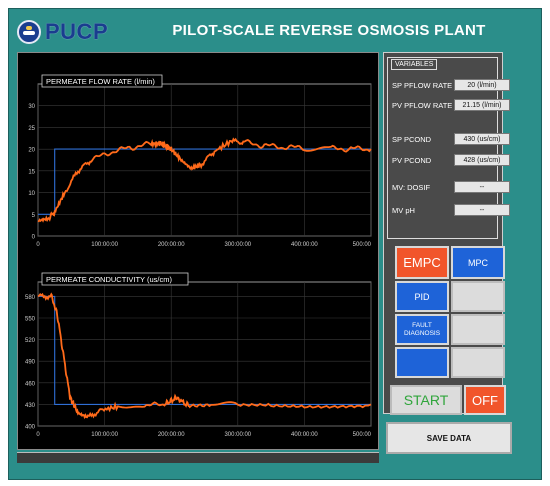 This screenshot has width=550, height=486. What do you see at coordinates (31, 172) in the screenshot?
I see `y-tick-label: 15` at bounding box center [31, 172].